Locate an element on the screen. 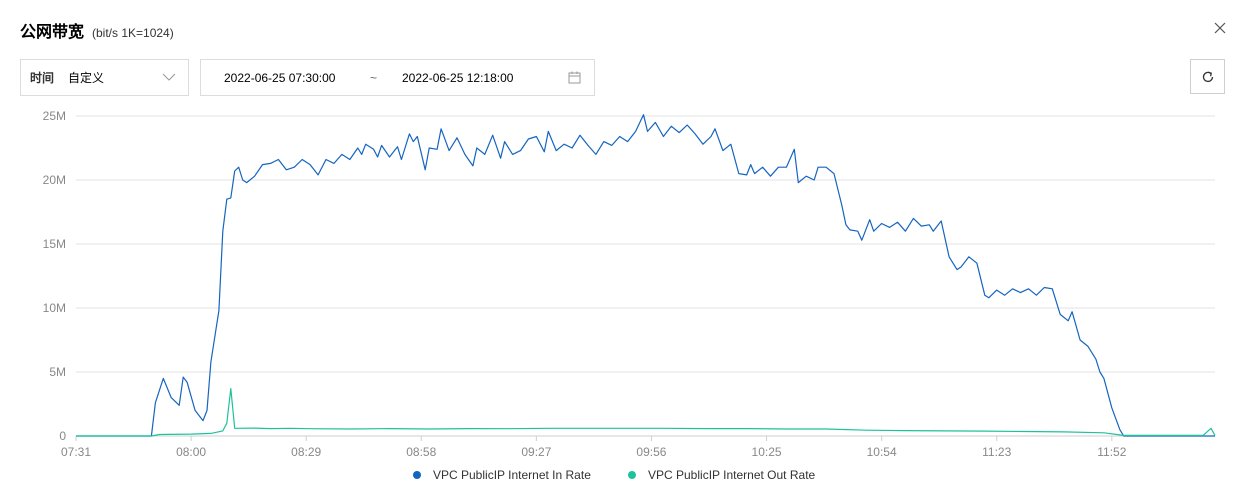  y-tick-label: 15M is located at coordinates (54, 244).